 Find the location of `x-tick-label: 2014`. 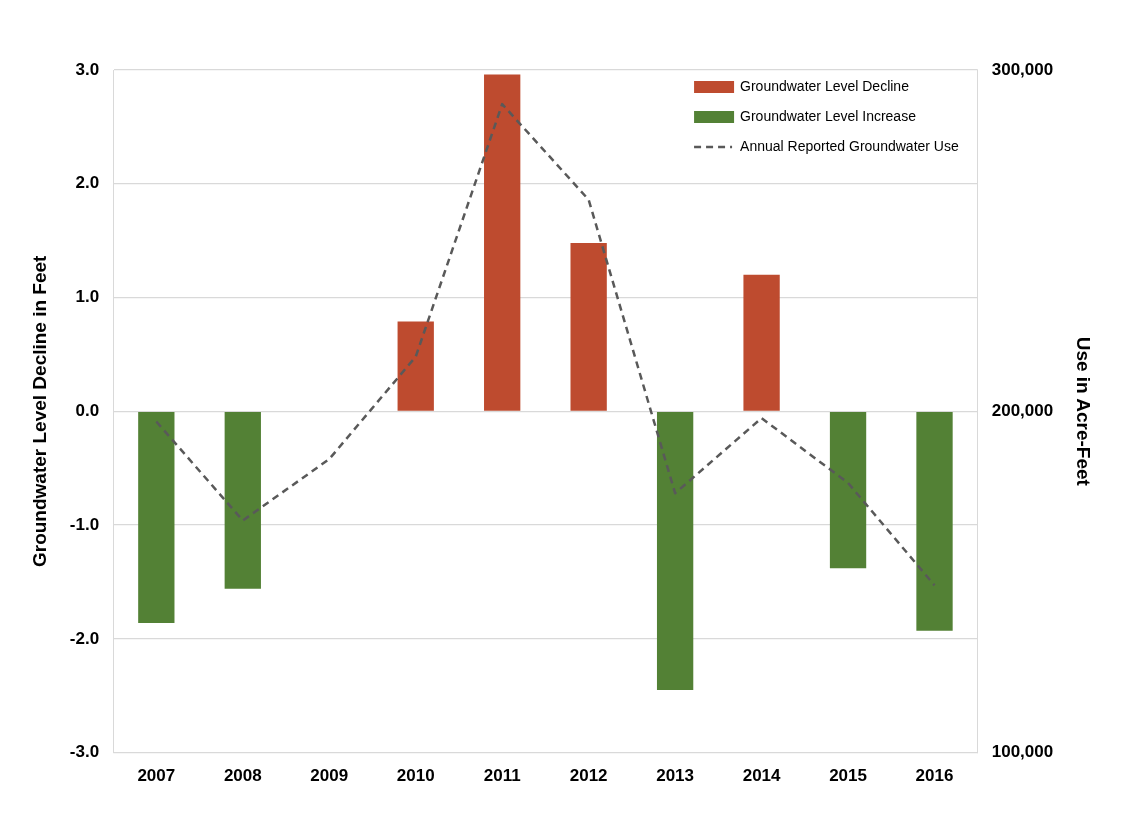

x-tick-label: 2014 is located at coordinates (762, 776).